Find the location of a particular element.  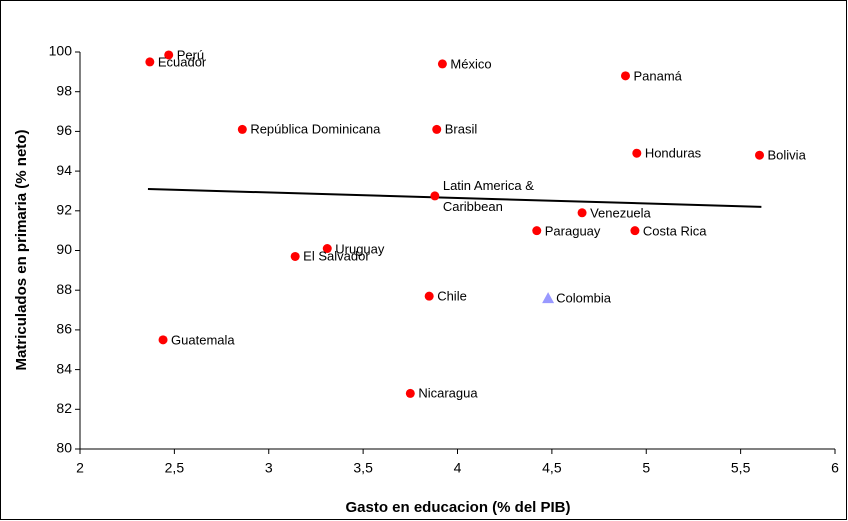

y-tick-label: 82 is located at coordinates (64, 408).